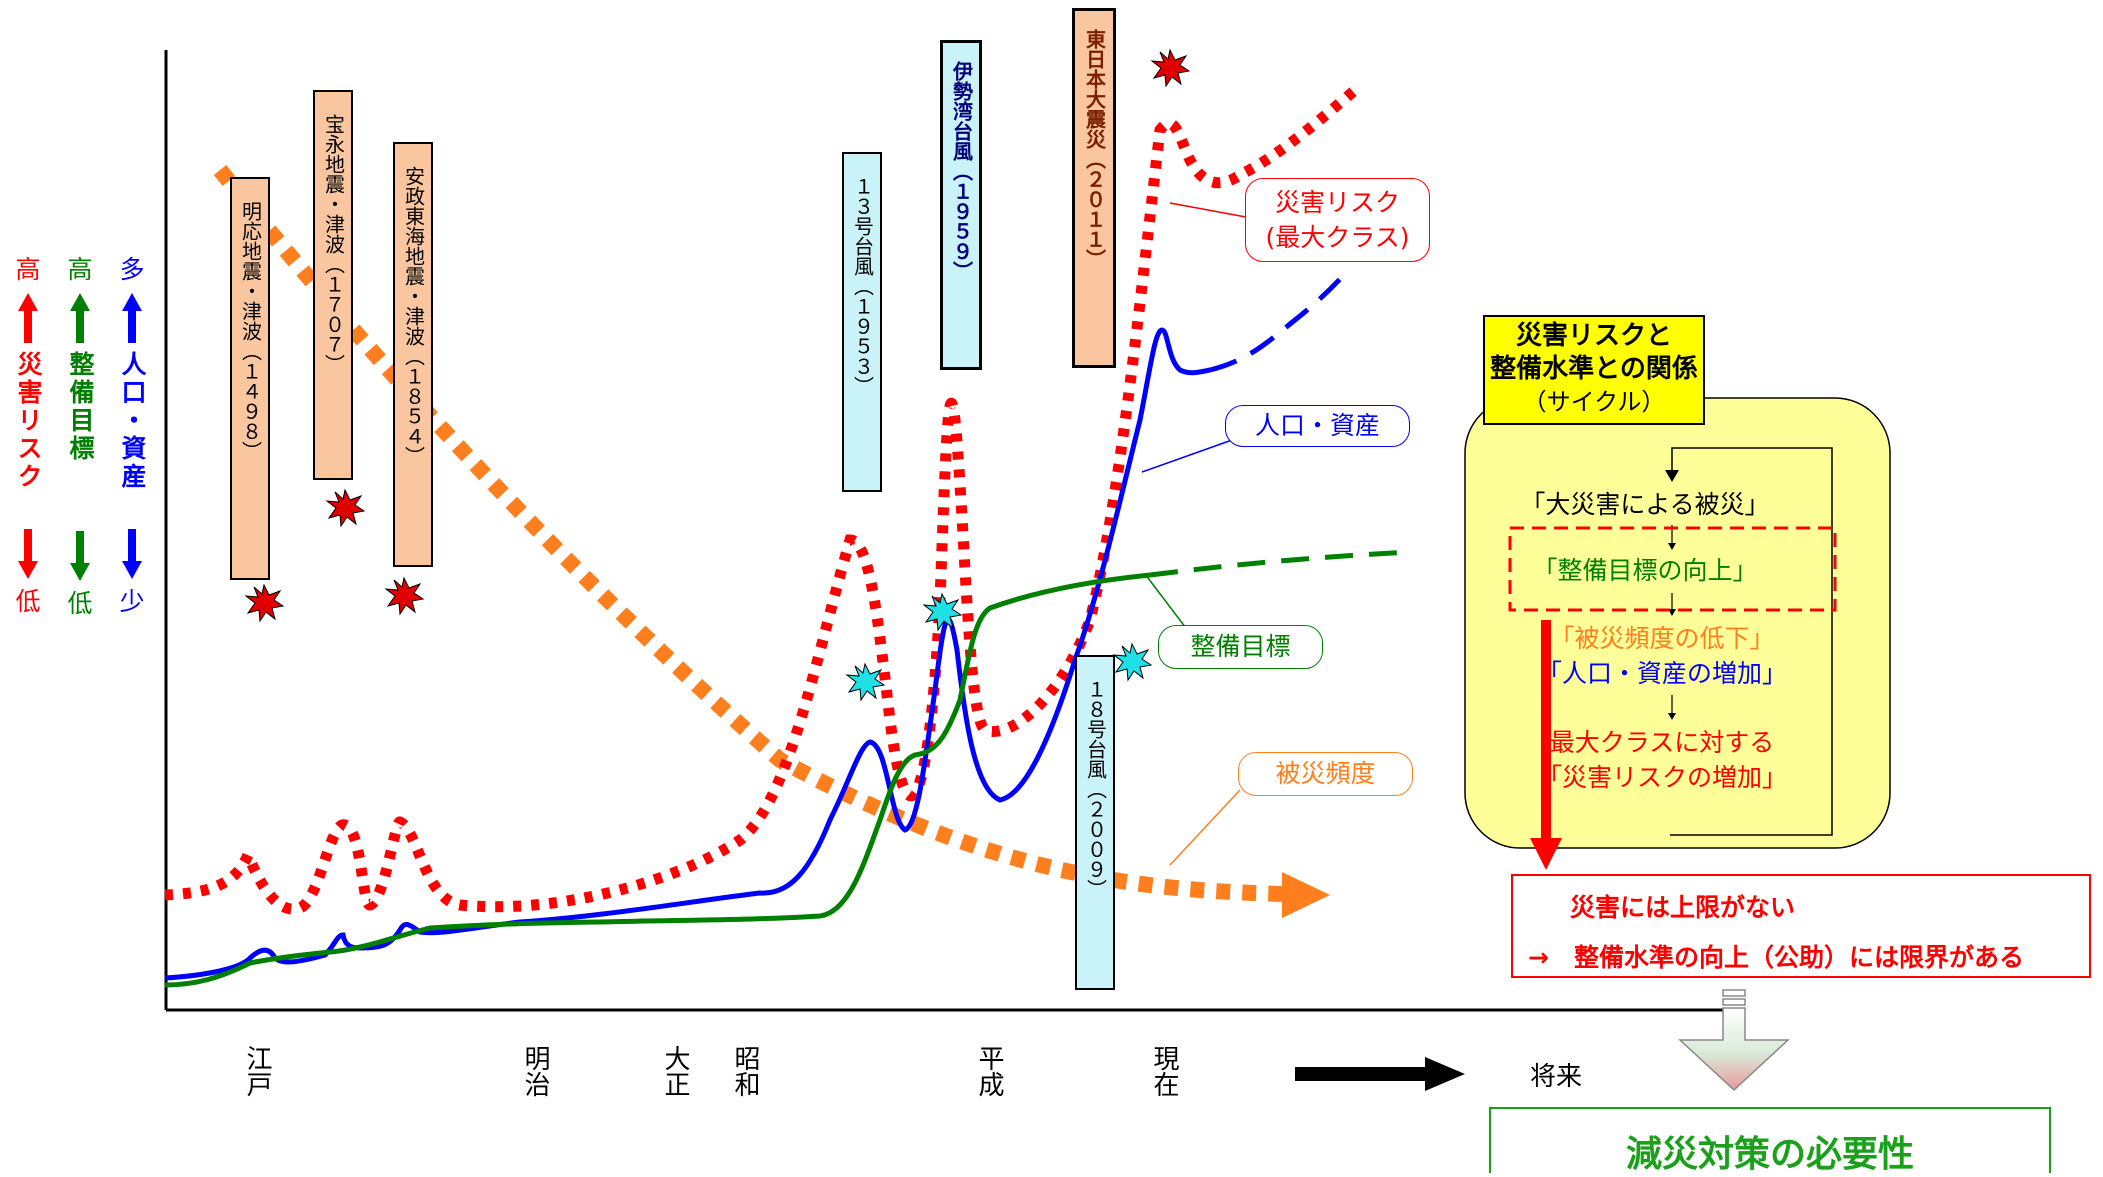 The height and width of the screenshot is (1177, 2103). What do you see at coordinates (1337, 220) in the screenshot?
I see `risk-callout: 災害リスク (最大クラス)` at bounding box center [1337, 220].